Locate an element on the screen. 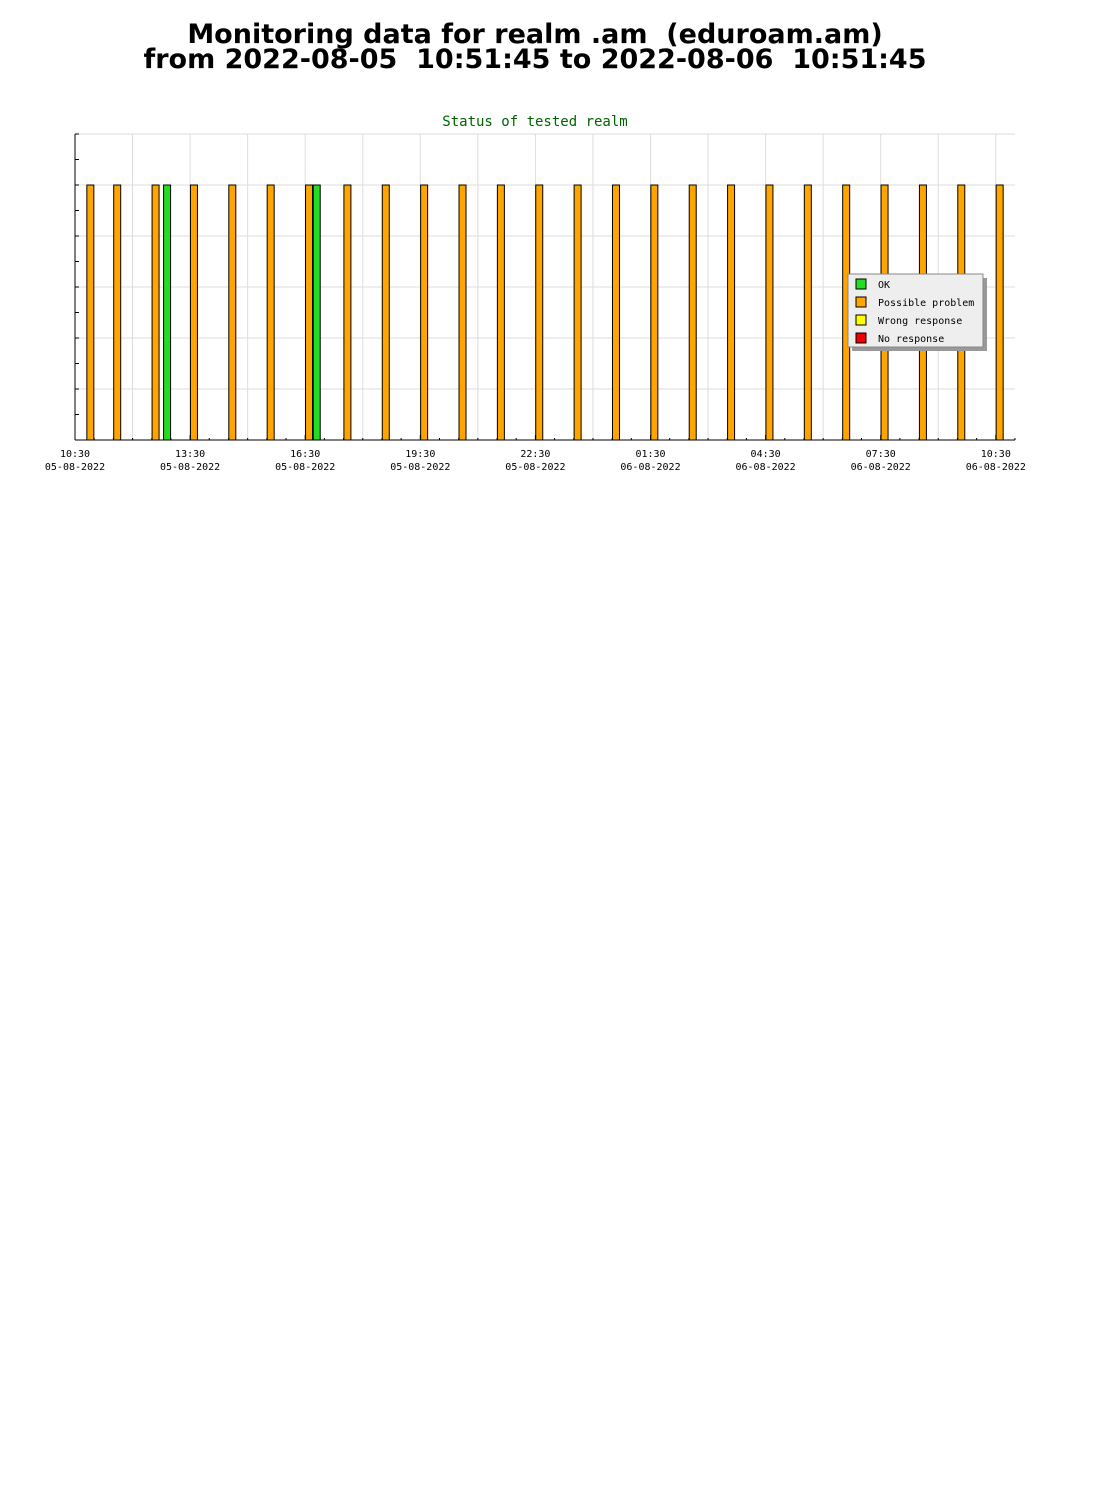  x-tick-time: 04:30 is located at coordinates (766, 454).